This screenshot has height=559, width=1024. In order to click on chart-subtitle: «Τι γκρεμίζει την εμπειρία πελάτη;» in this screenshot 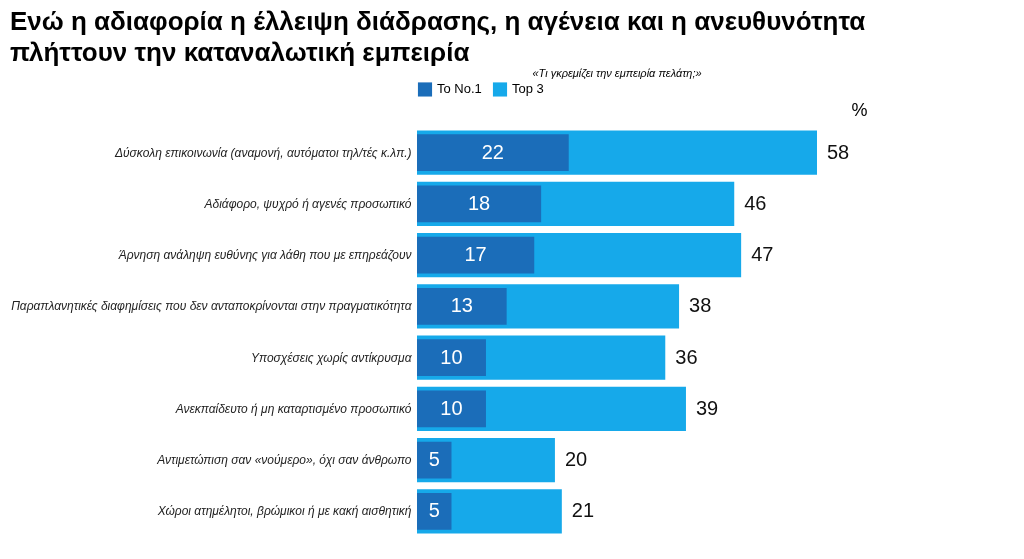, I will do `click(617, 73)`.